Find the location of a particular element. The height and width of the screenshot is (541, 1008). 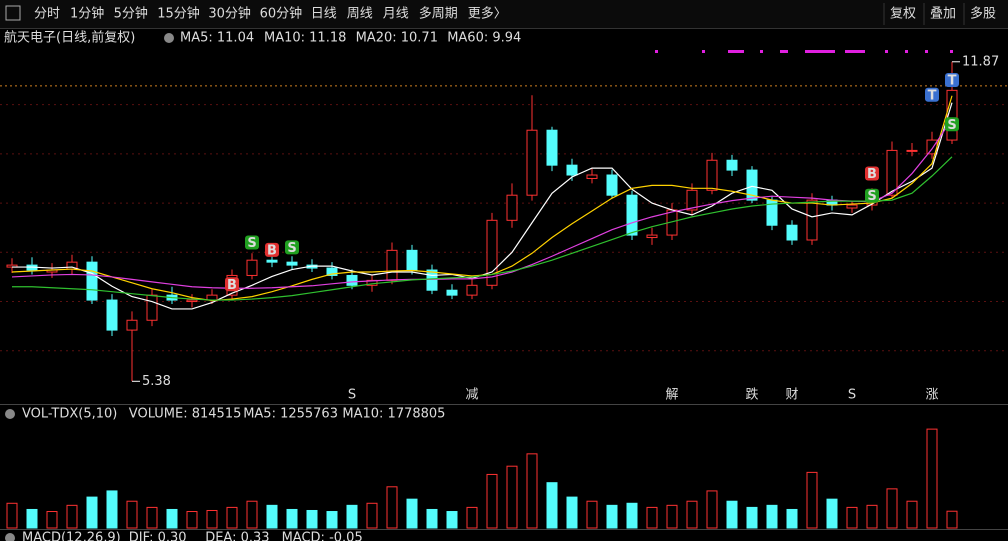

period-tab: 5分钟 is located at coordinates (131, 14).